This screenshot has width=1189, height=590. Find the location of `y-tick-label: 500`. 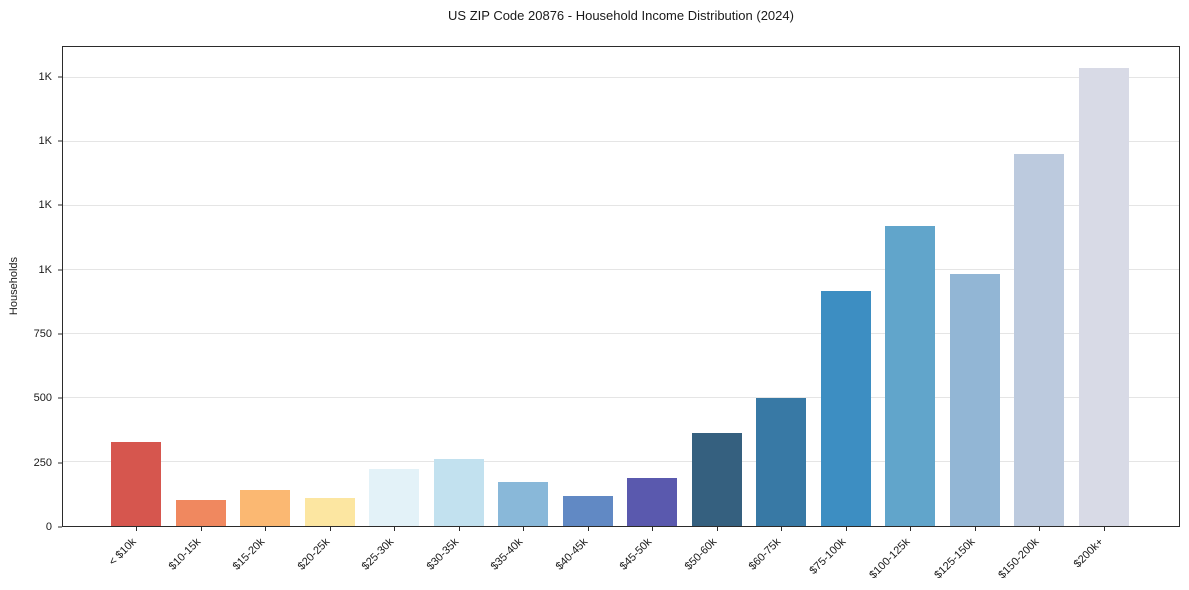

y-tick-label: 500 is located at coordinates (42, 398).